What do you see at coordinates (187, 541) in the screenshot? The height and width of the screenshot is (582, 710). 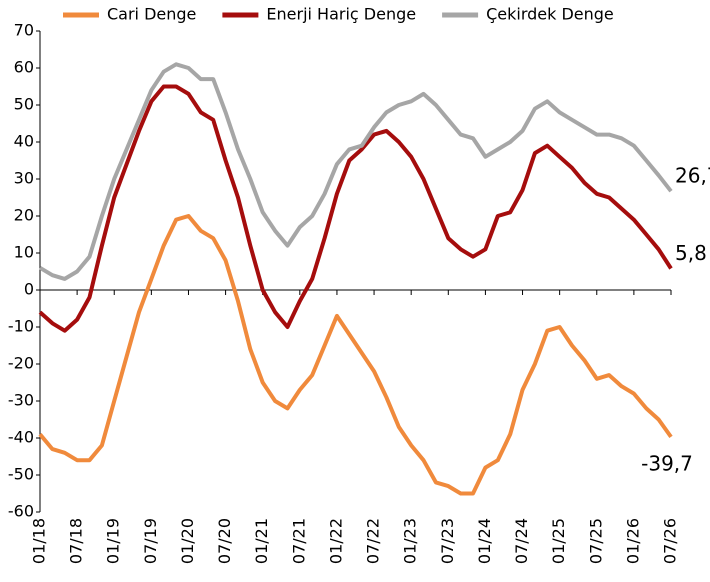 I see `x-tick-label: 01/20` at bounding box center [187, 541].